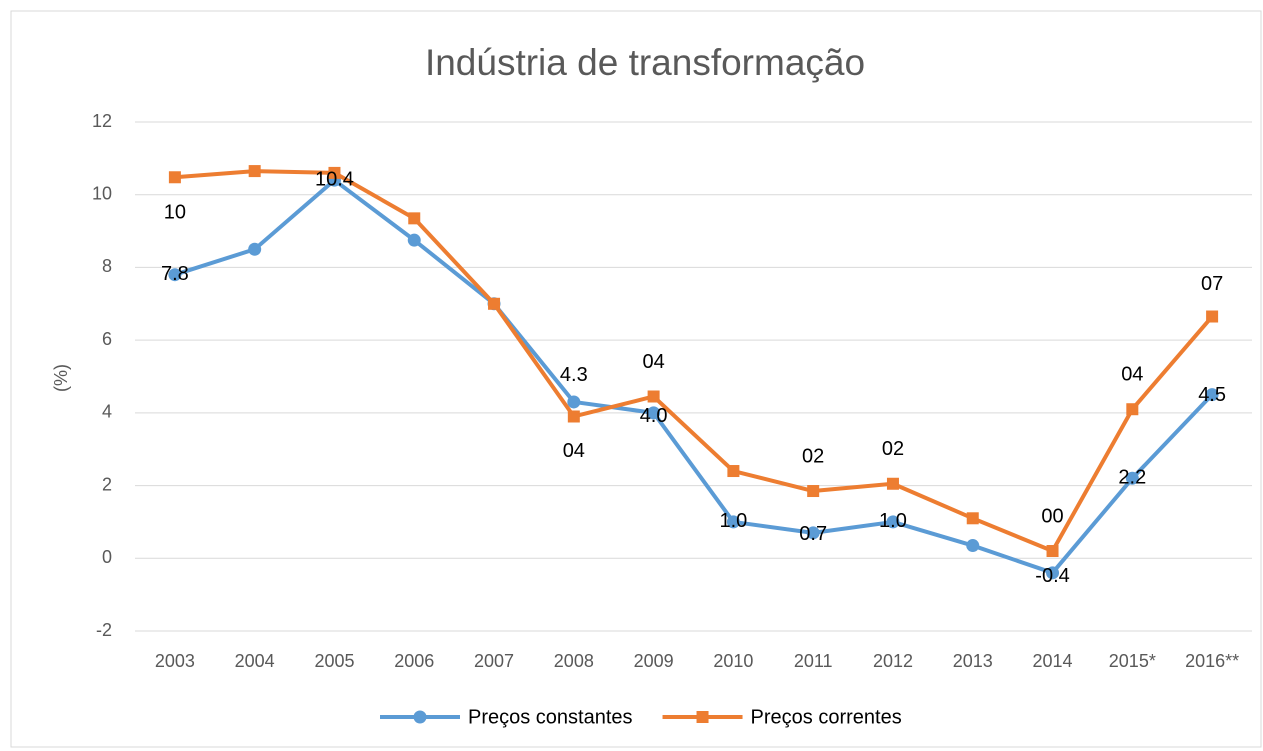 This screenshot has width=1263, height=751. I want to click on data-label: 10, so click(175, 213).